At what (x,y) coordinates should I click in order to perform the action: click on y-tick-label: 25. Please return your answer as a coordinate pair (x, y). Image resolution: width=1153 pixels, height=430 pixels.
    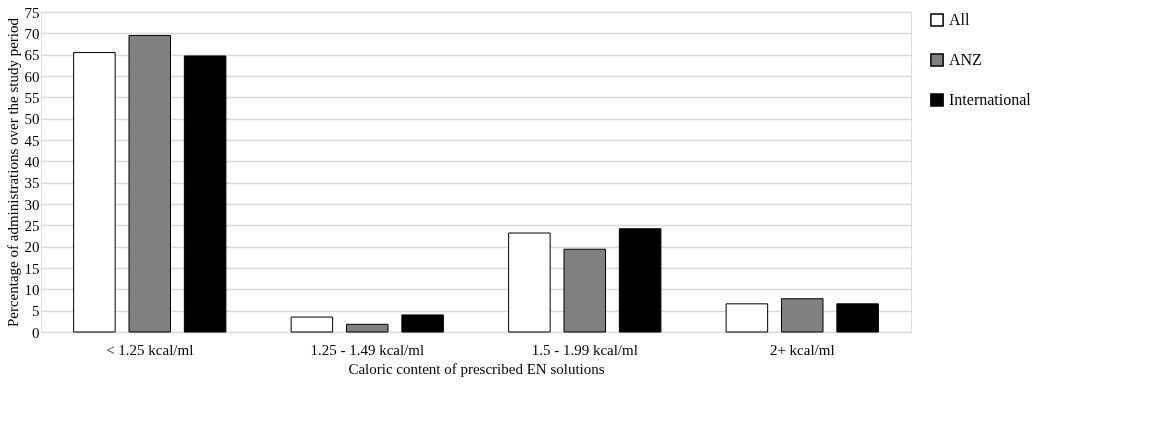
    Looking at the image, I should click on (32, 225).